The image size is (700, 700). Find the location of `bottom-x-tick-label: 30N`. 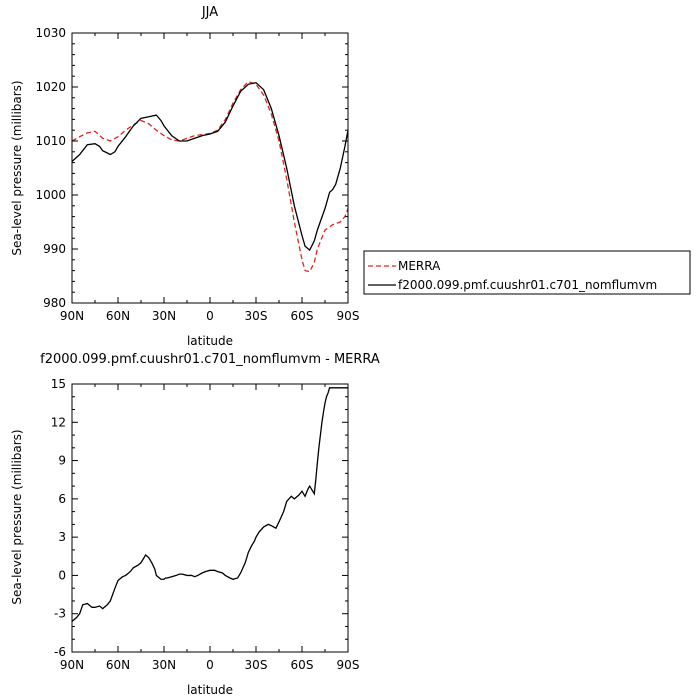

bottom-x-tick-label: 30N is located at coordinates (164, 665).